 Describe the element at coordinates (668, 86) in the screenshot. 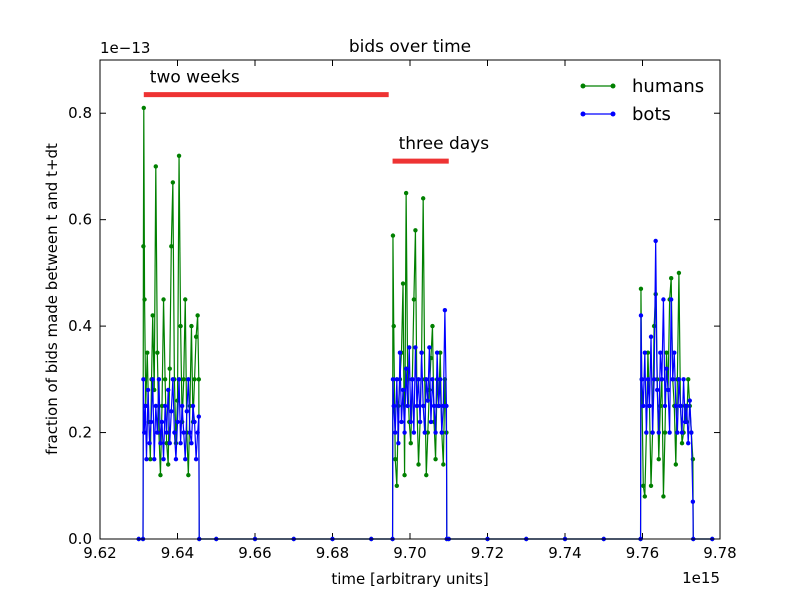

I see `legend-label-humans: humans` at that location.